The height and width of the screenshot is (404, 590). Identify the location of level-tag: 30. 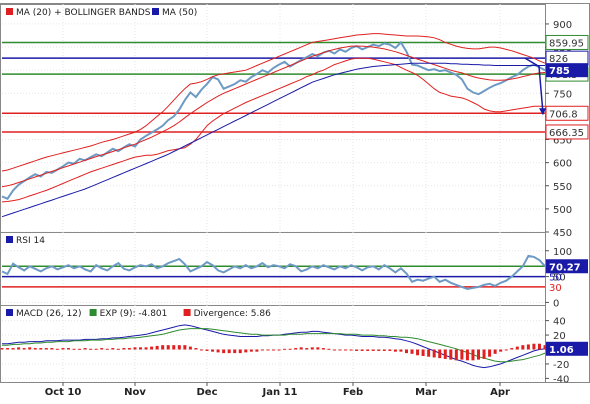
(555, 288).